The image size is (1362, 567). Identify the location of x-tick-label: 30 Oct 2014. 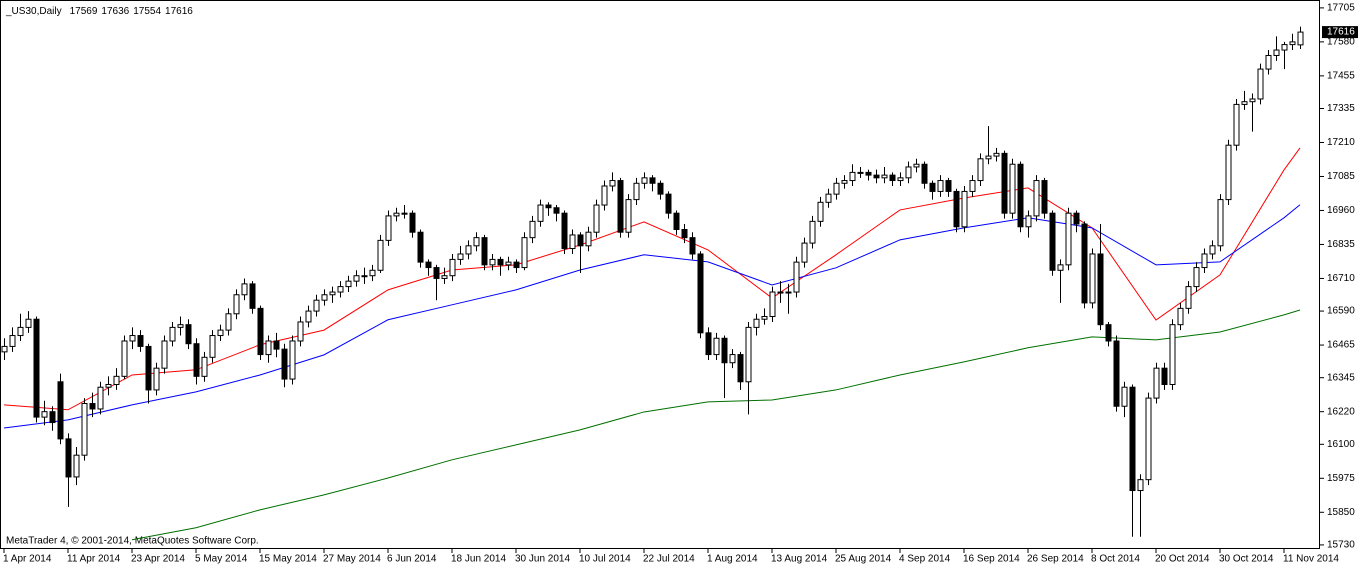
(1246, 559).